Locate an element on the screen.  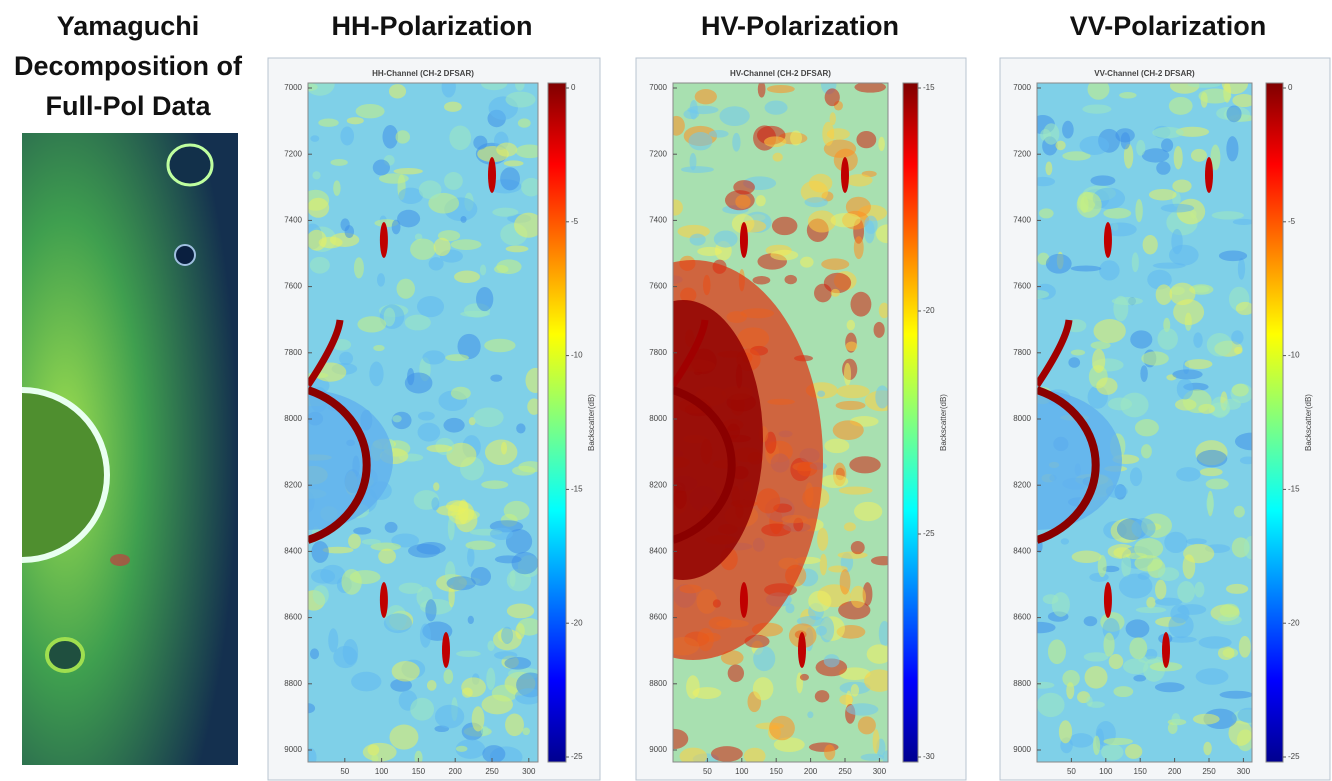
y-tick-label: 7600 is located at coordinates (293, 286).